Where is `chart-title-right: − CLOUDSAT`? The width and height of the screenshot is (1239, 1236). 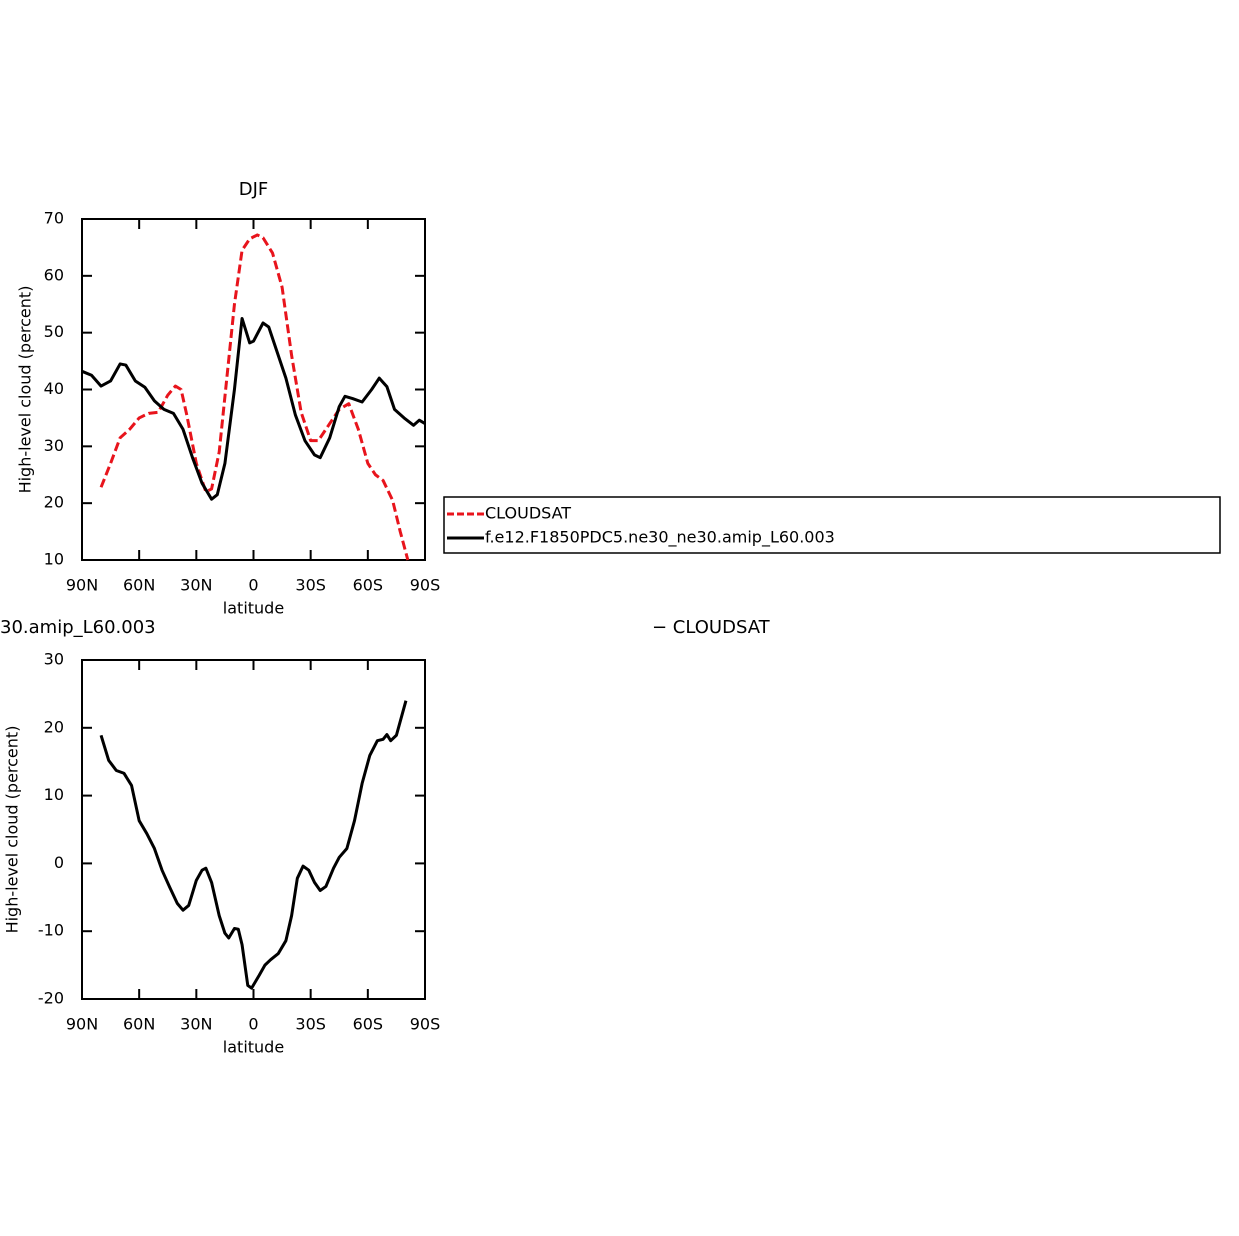
chart-title-right: − CLOUDSAT is located at coordinates (711, 627).